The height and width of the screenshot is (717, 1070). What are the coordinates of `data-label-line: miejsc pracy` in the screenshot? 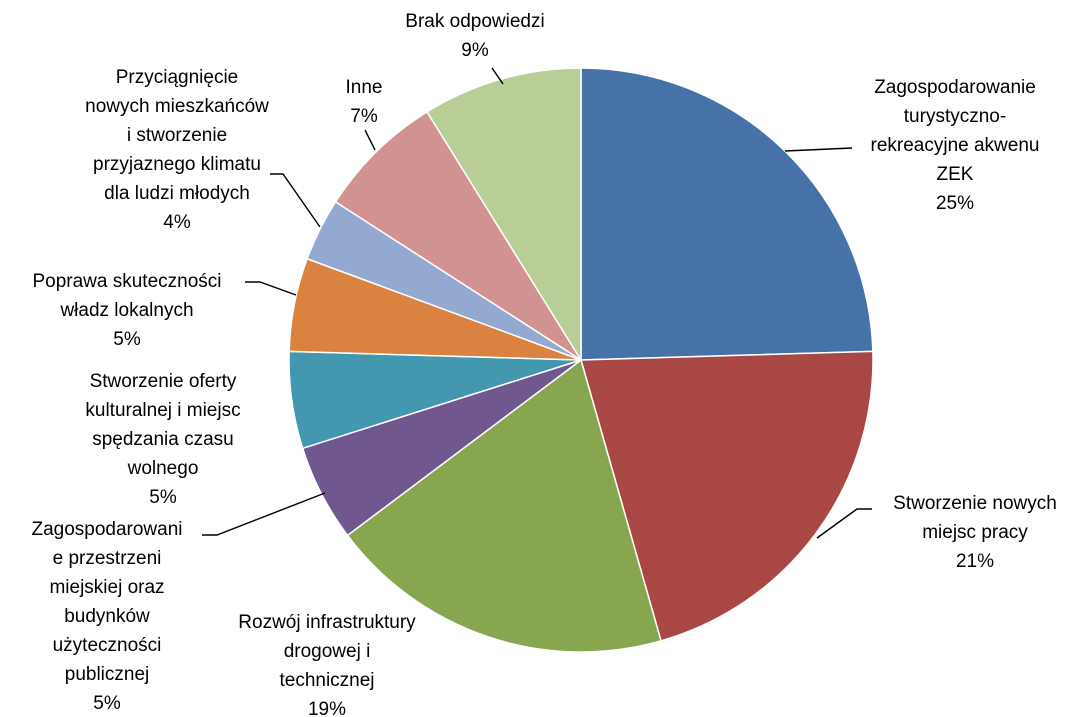 It's located at (975, 532).